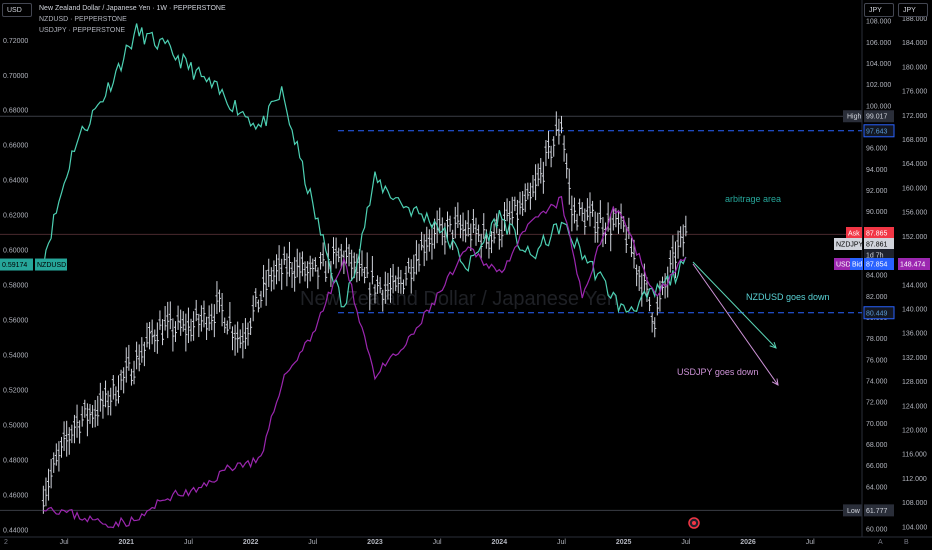 This screenshot has height=550, width=932. I want to click on auto-scale-glyph: A, so click(880, 542).